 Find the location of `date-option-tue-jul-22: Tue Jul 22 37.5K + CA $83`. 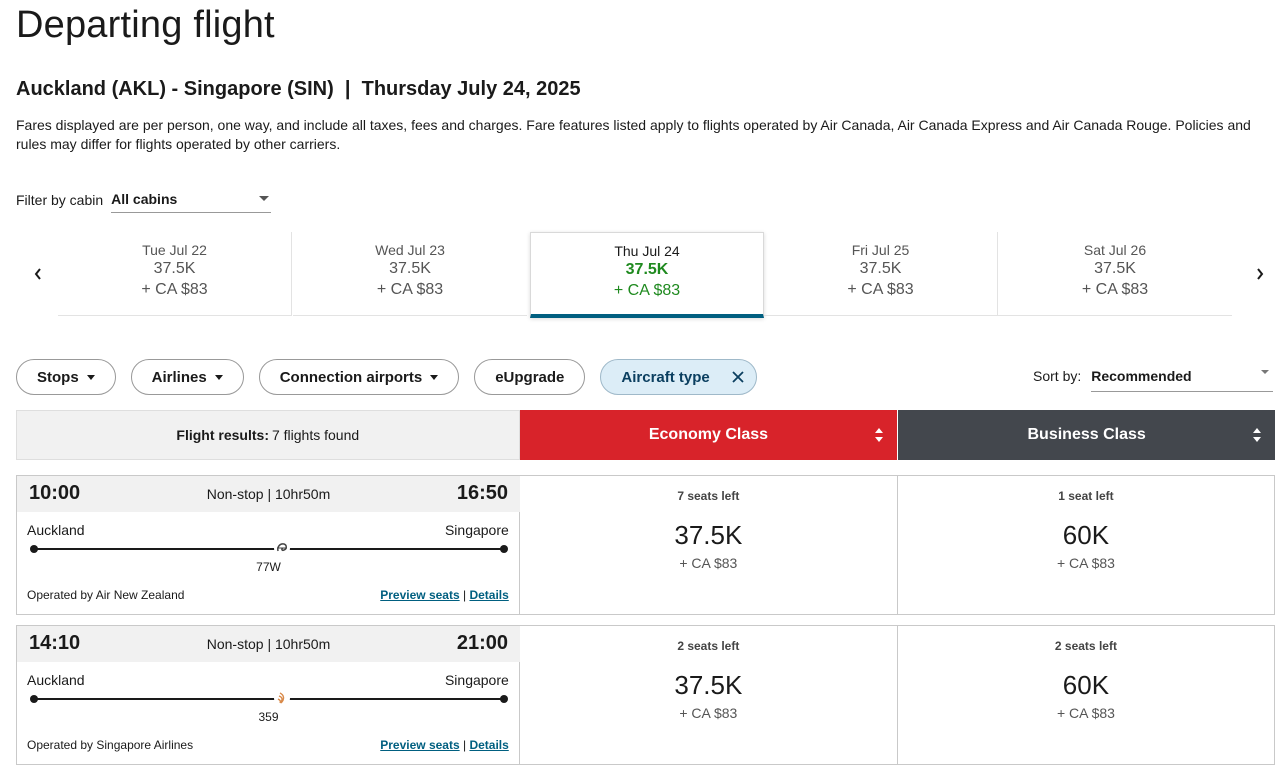

date-option-tue-jul-22: Tue Jul 22 37.5K + CA $83 is located at coordinates (175, 274).